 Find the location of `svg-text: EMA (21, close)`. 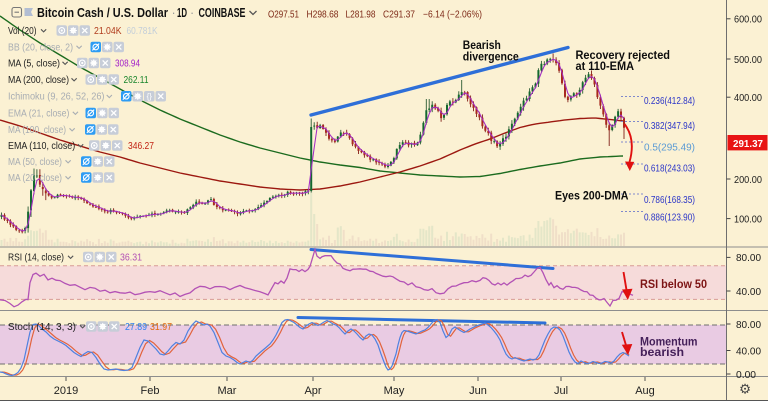

svg-text: EMA (21, close) is located at coordinates (38, 114).